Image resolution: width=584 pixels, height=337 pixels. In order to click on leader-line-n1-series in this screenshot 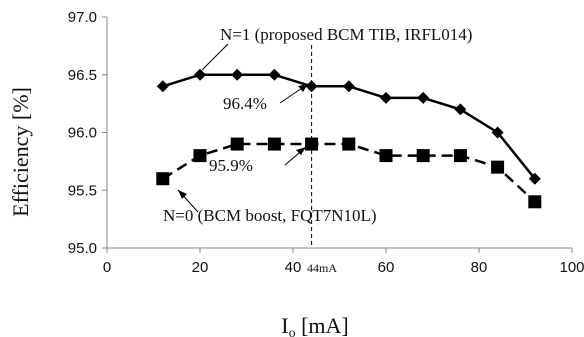, I will do `click(215, 57)`.